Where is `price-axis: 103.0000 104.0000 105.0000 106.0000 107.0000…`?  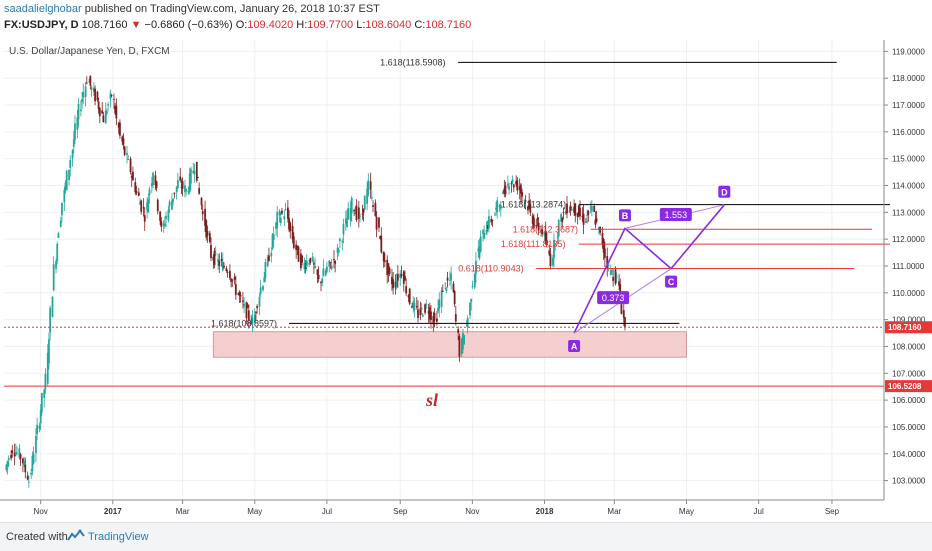
price-axis: 103.0000 104.0000 105.0000 106.0000 107.0000… is located at coordinates (907, 270).